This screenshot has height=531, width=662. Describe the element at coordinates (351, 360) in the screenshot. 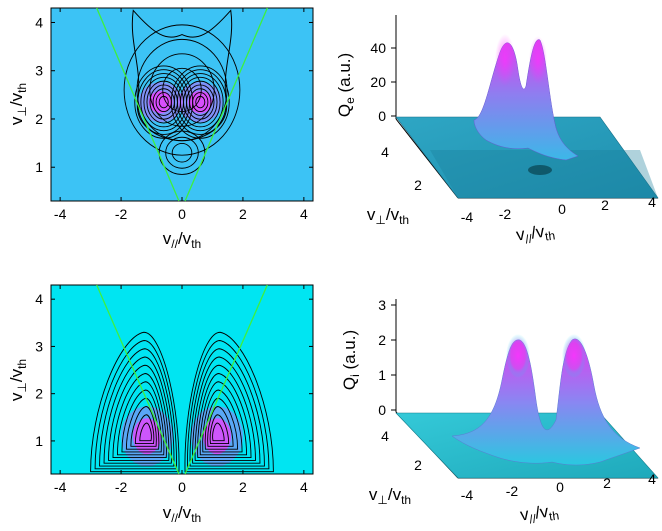

I see `z-axis-label: Qi (a.u.)` at that location.